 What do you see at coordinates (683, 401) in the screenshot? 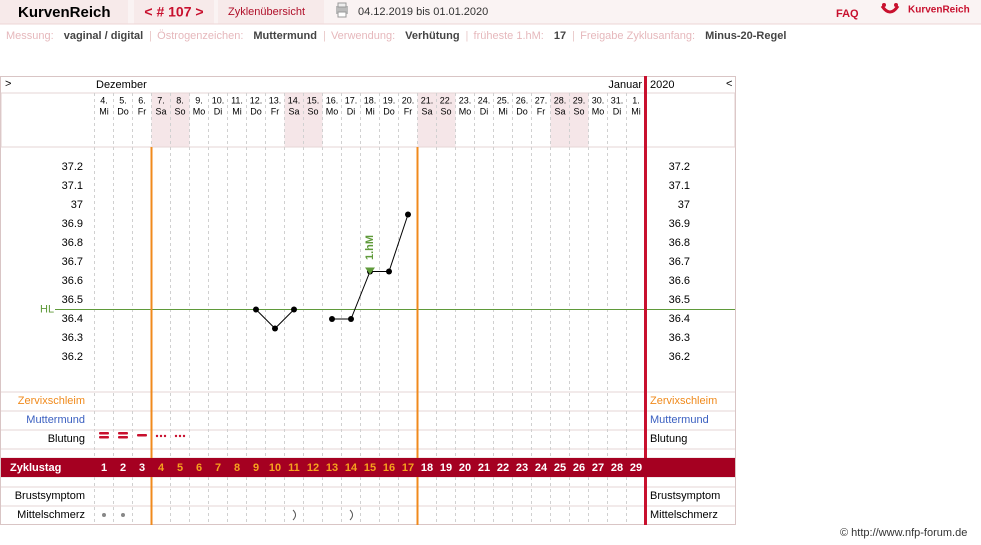
I see `row-label: Zervixschleim` at bounding box center [683, 401].